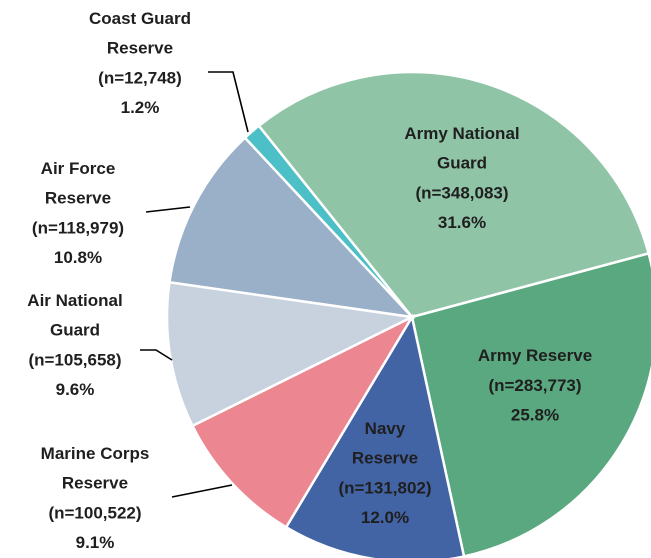 This screenshot has width=651, height=558. Describe the element at coordinates (385, 517) in the screenshot. I see `value-label: 12.0%` at that location.